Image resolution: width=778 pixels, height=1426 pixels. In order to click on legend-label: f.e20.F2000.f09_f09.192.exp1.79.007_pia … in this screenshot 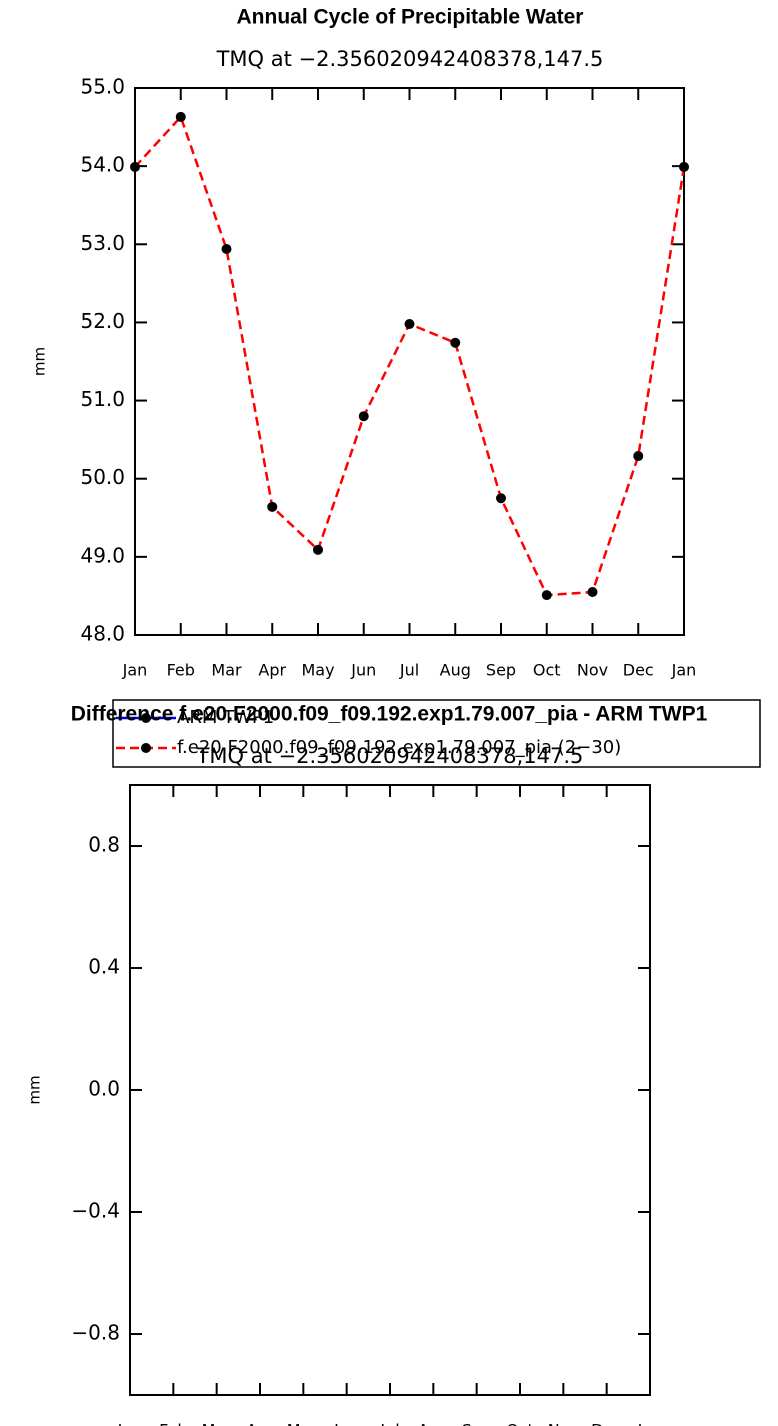, I will do `click(399, 747)`.